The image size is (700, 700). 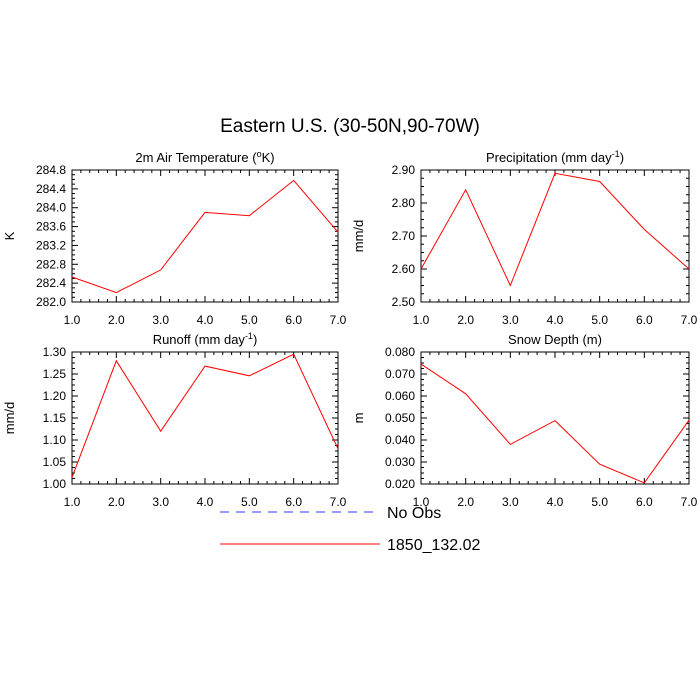 I want to click on y-tick-label: 0.070, so click(x=400, y=374).